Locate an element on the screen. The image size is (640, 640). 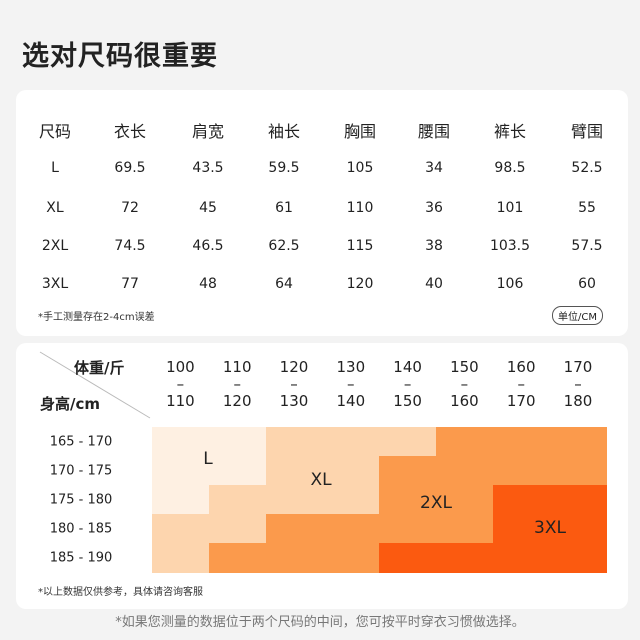
size-label: 3XL is located at coordinates (550, 528).